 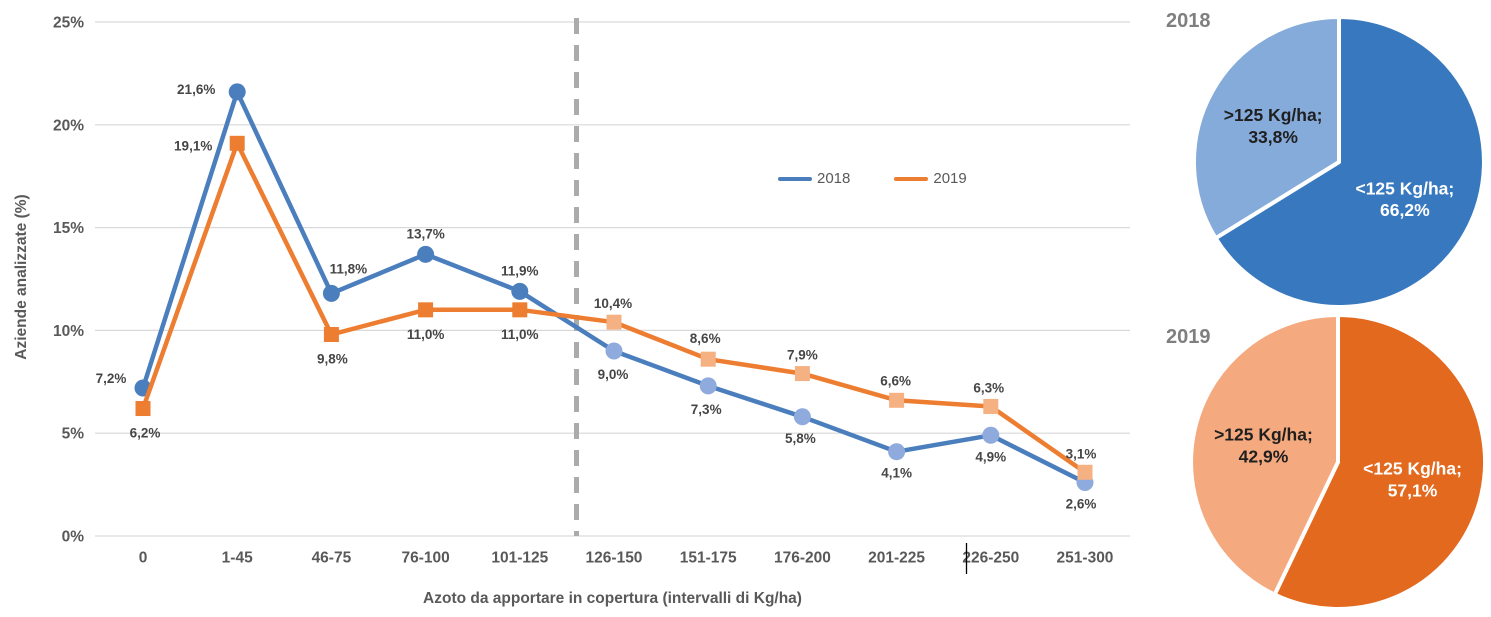 I want to click on legend-swatch-2018, so click(x=795, y=178).